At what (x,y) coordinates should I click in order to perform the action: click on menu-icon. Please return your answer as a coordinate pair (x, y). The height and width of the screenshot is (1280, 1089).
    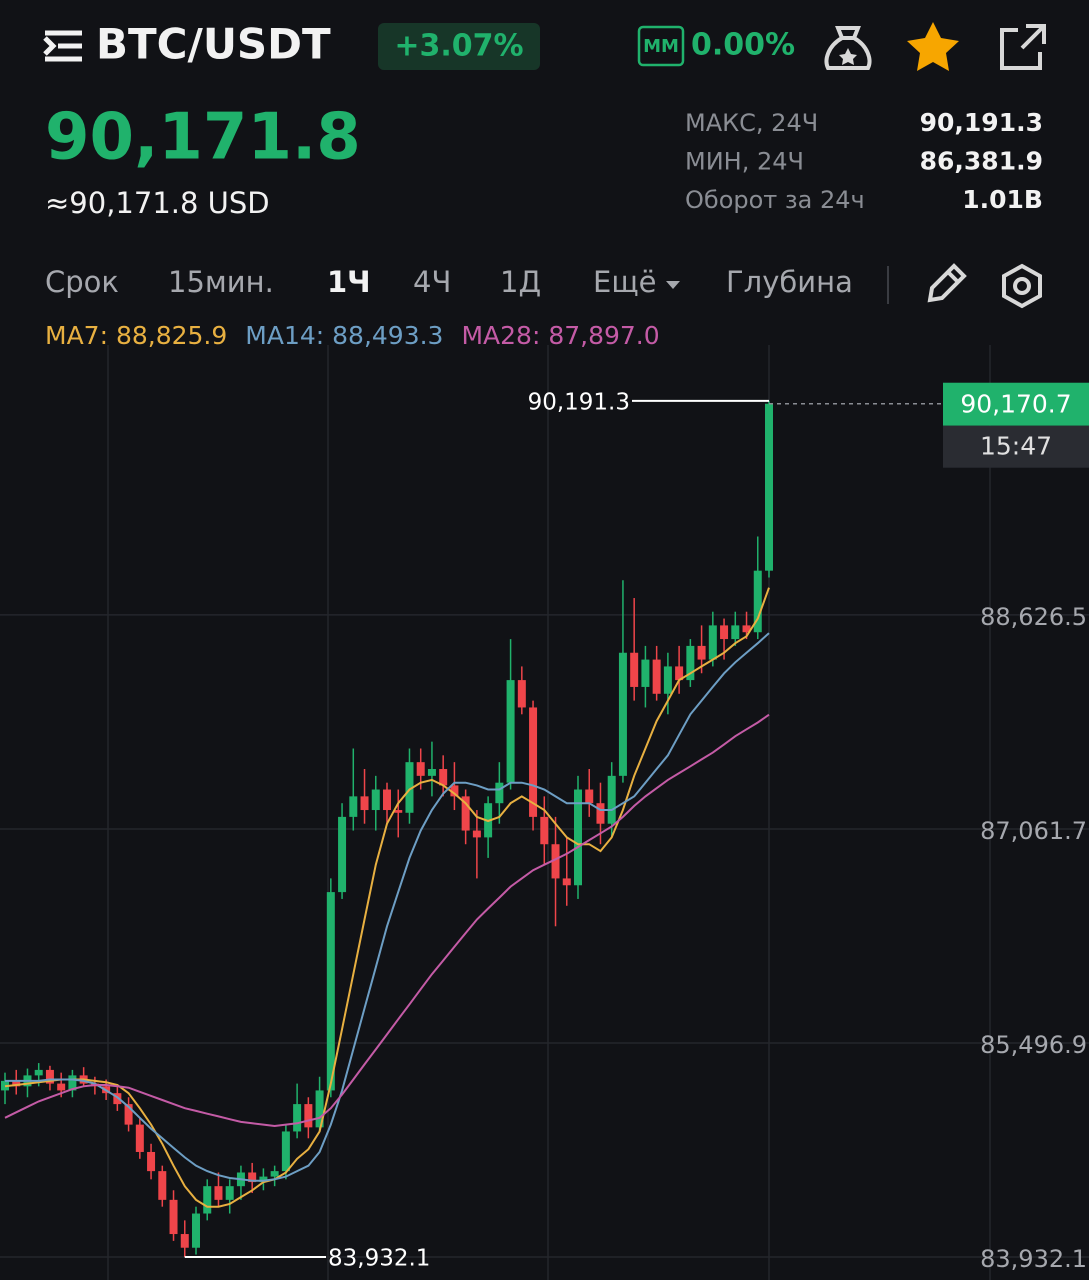
    Looking at the image, I should click on (62, 46).